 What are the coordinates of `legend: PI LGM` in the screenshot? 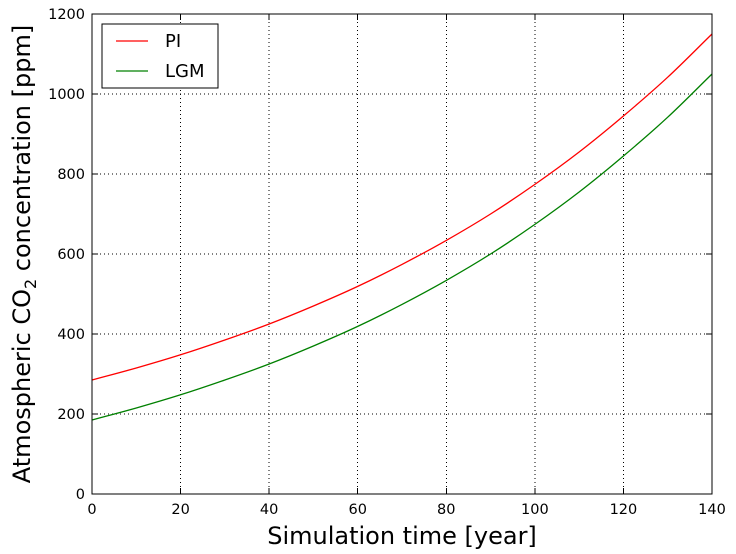 It's located at (160, 56).